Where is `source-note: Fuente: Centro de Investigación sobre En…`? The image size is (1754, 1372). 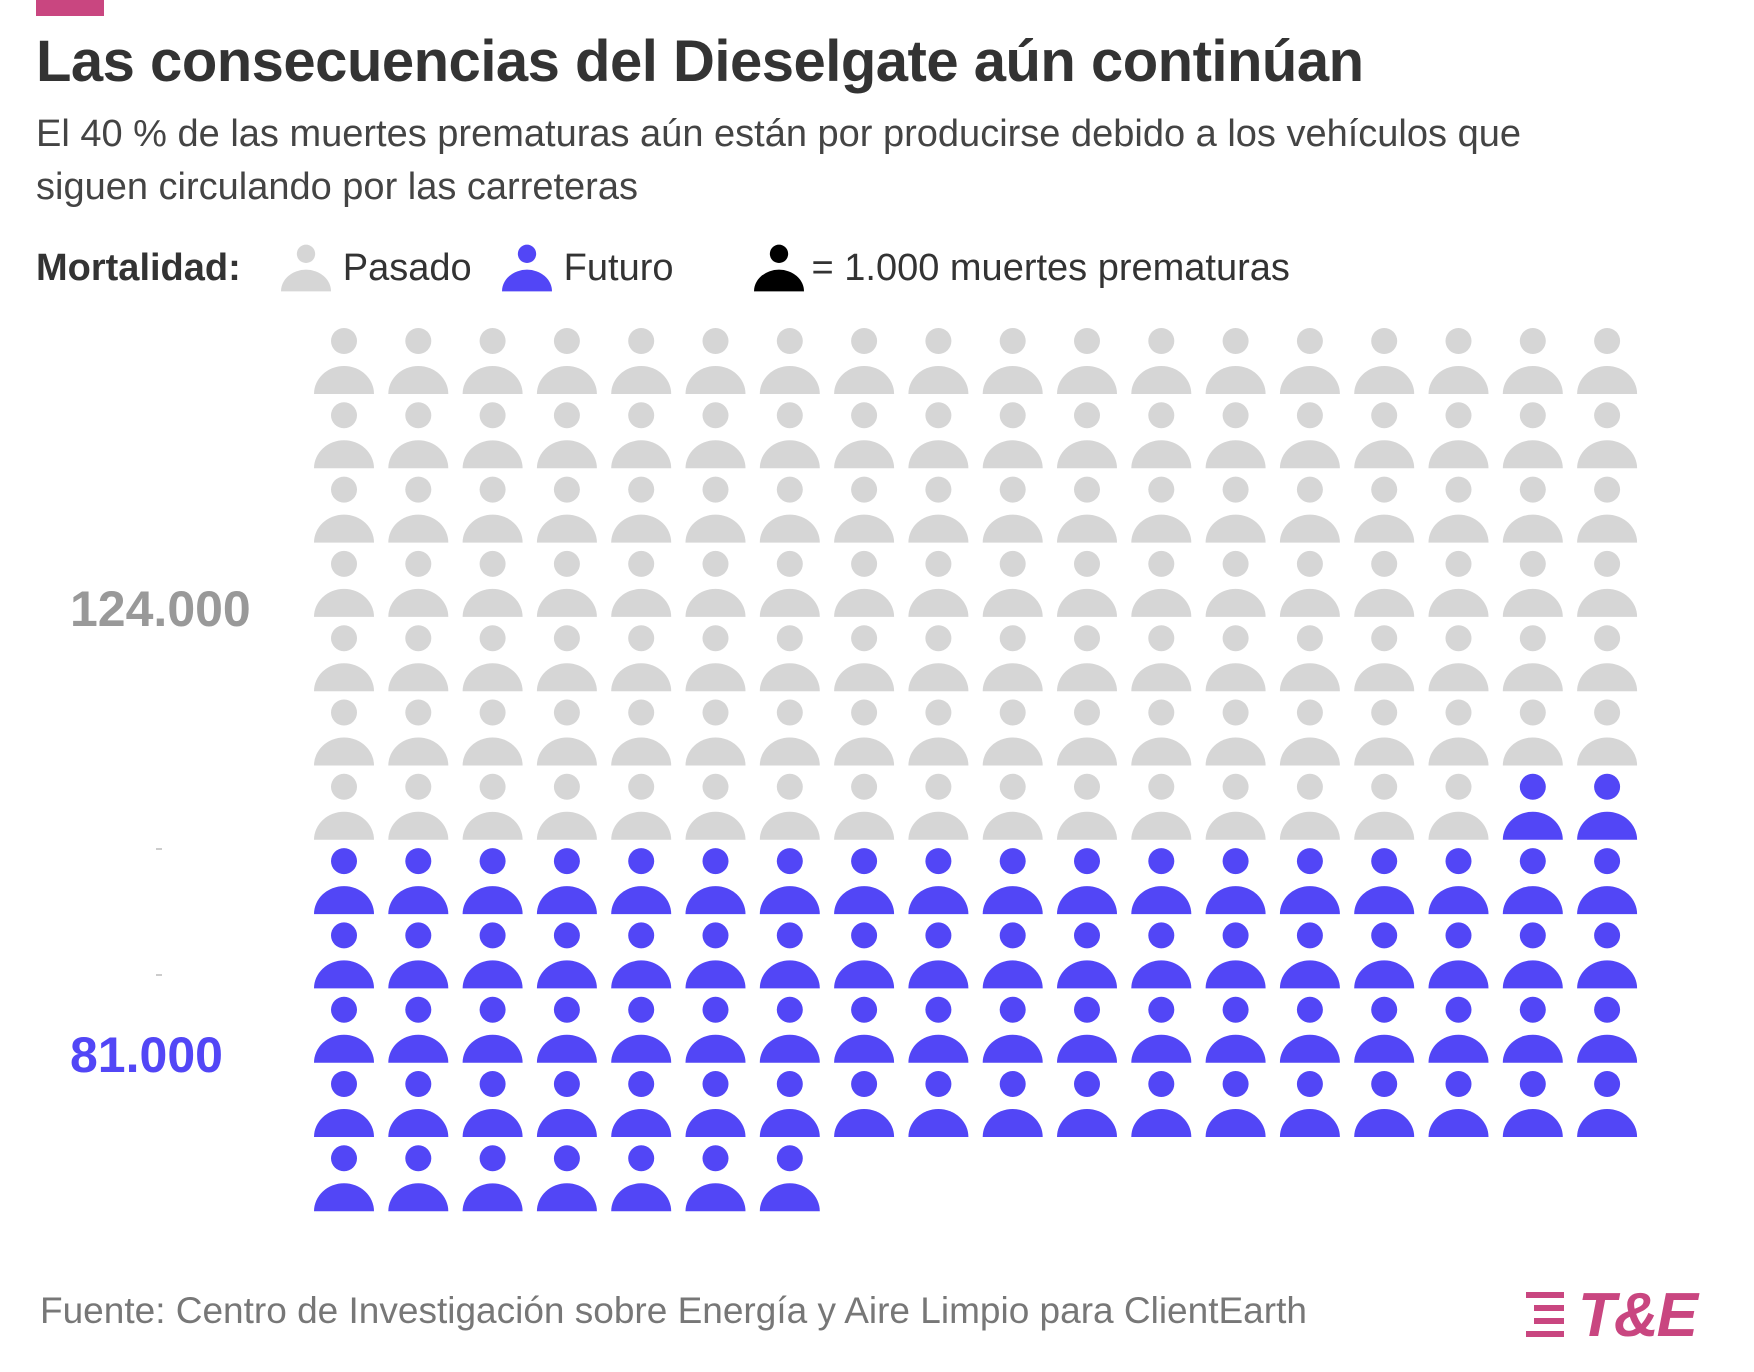
source-note: Fuente: Centro de Investigación sobre En… is located at coordinates (673, 1310).